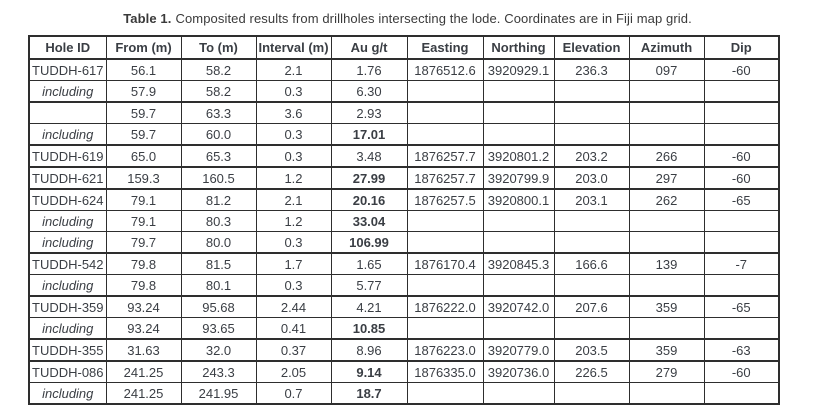 Image resolution: width=815 pixels, height=418 pixels. What do you see at coordinates (445, 178) in the screenshot?
I see `cell-easting: 1876257.7` at bounding box center [445, 178].